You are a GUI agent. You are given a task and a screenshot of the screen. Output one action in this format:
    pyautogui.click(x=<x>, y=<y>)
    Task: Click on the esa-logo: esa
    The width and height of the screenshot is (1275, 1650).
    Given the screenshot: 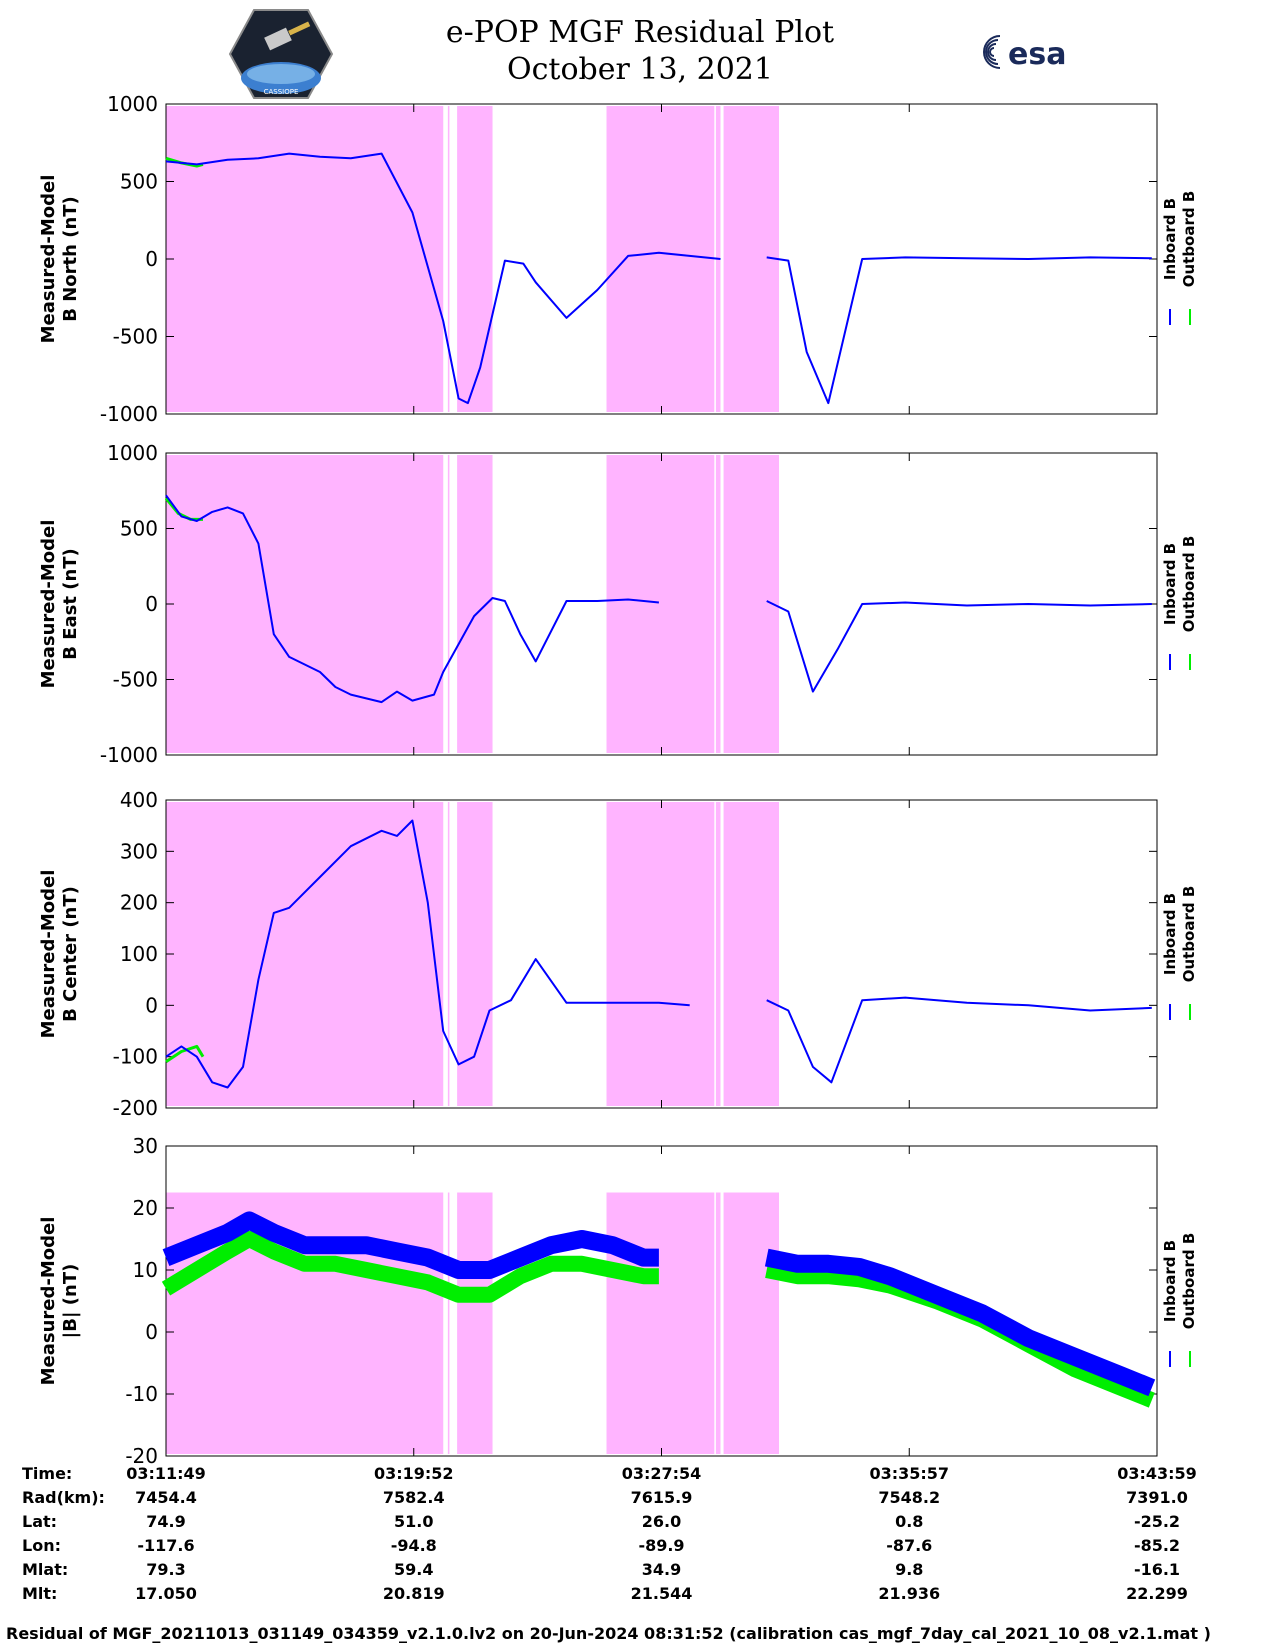 What is the action you would take?
    pyautogui.click(x=1024, y=53)
    